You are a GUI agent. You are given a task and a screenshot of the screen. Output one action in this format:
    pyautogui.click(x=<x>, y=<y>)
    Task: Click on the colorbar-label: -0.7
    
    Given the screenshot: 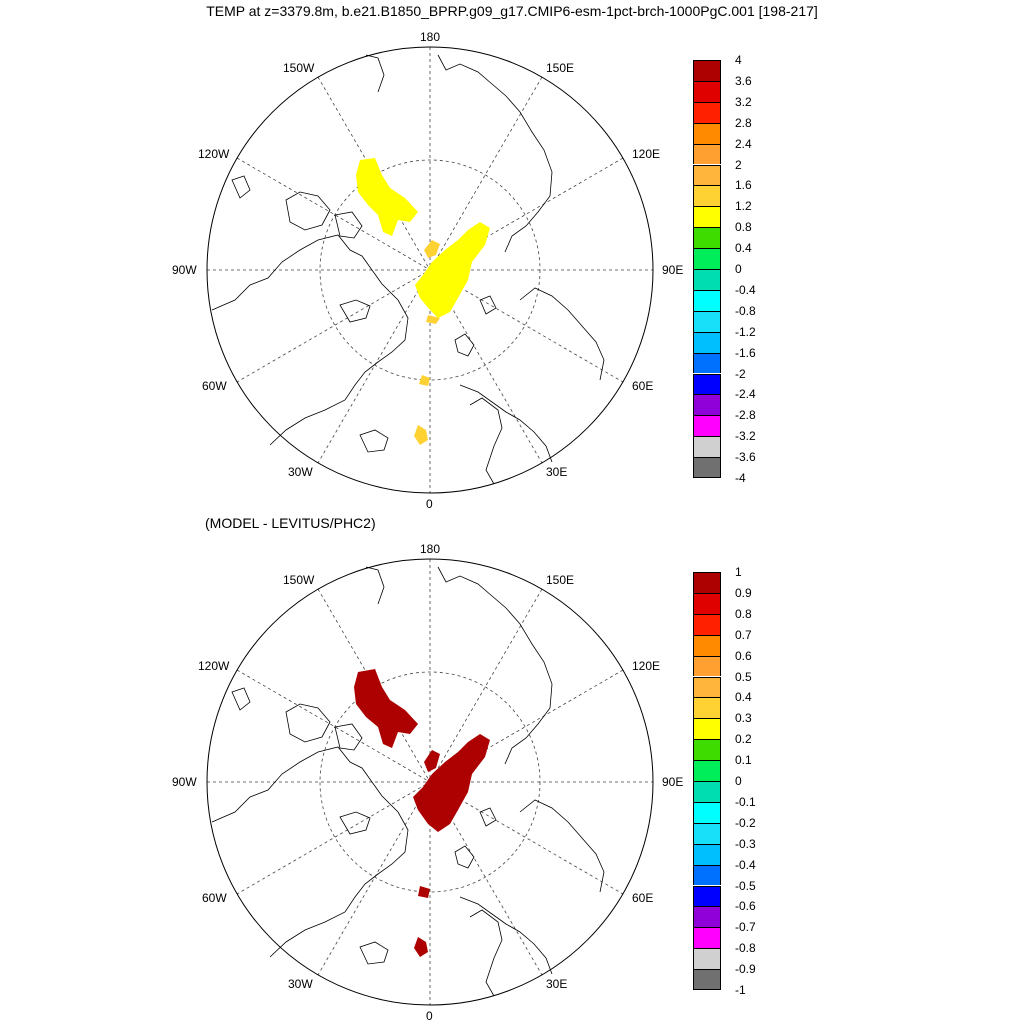 What is the action you would take?
    pyautogui.click(x=745, y=927)
    